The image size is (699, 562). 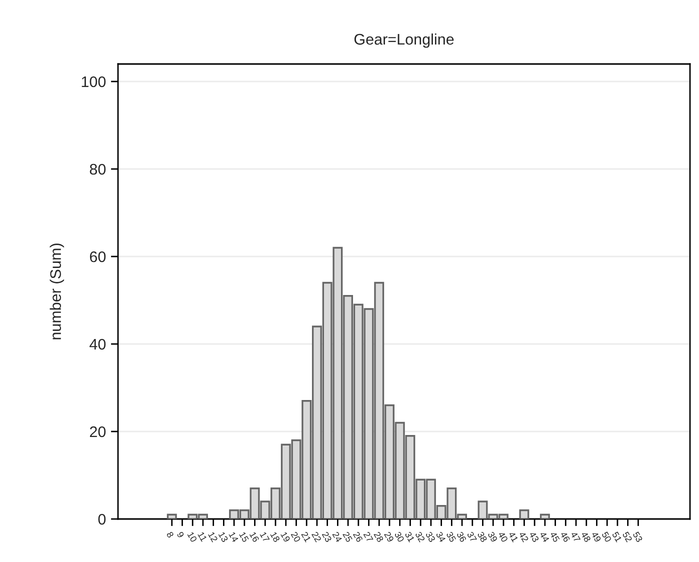 I want to click on x-tick-label: 45, so click(x=555, y=536).